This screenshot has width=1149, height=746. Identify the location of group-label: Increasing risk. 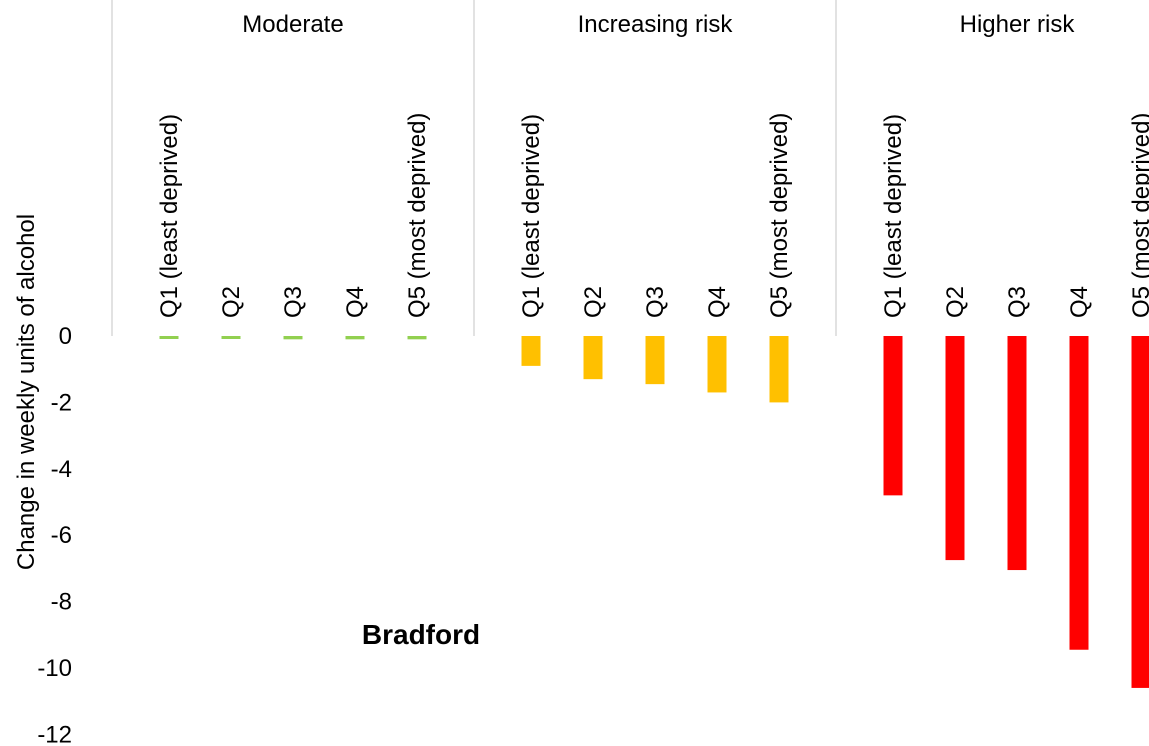
(656, 24).